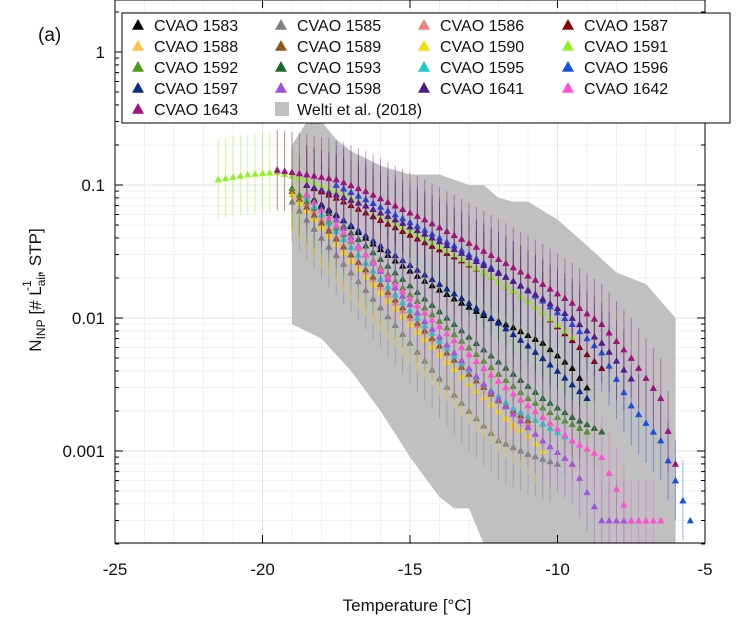 The image size is (748, 619). I want to click on legend-label: CVAO 1593, so click(339, 68).